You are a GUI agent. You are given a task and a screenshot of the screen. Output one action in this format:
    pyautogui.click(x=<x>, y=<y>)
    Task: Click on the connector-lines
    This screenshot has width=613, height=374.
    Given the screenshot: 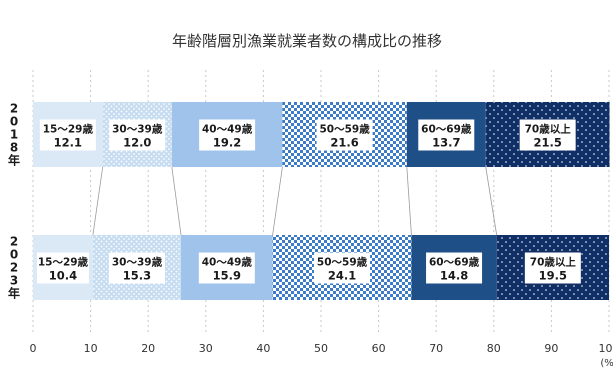 What is the action you would take?
    pyautogui.click(x=295, y=201)
    